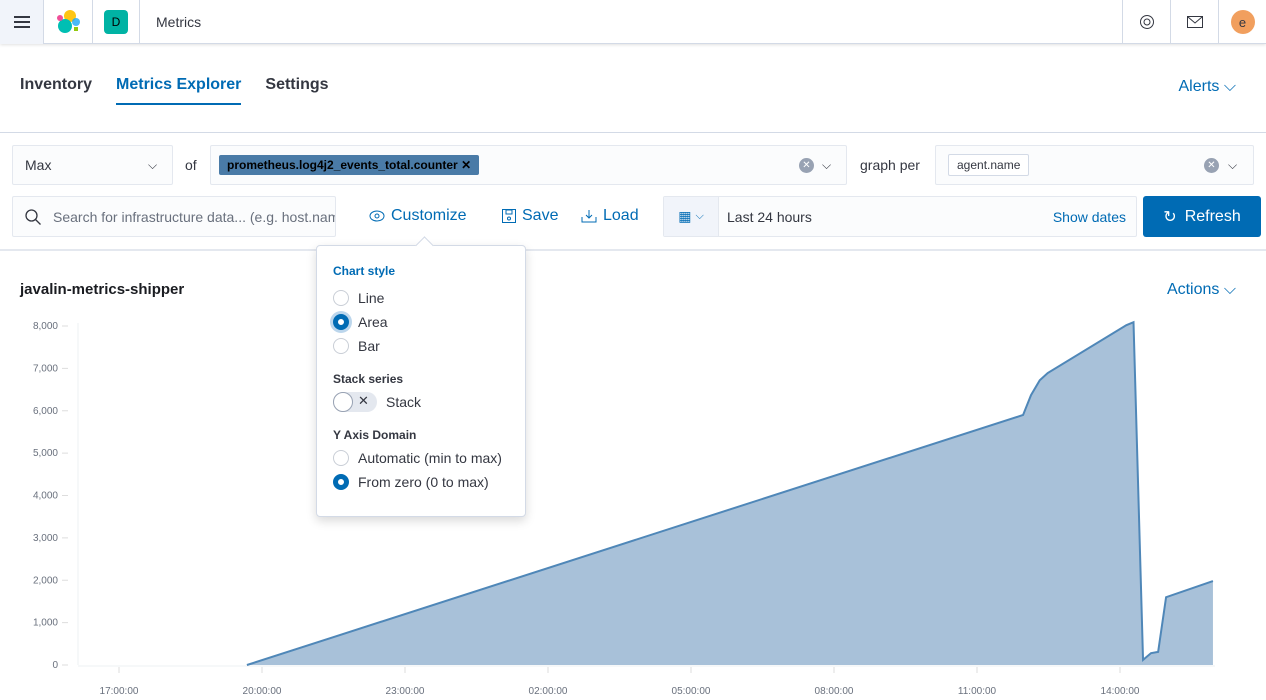 The image size is (1266, 700). What do you see at coordinates (1212, 216) in the screenshot?
I see `refresh-label: Refresh` at bounding box center [1212, 216].